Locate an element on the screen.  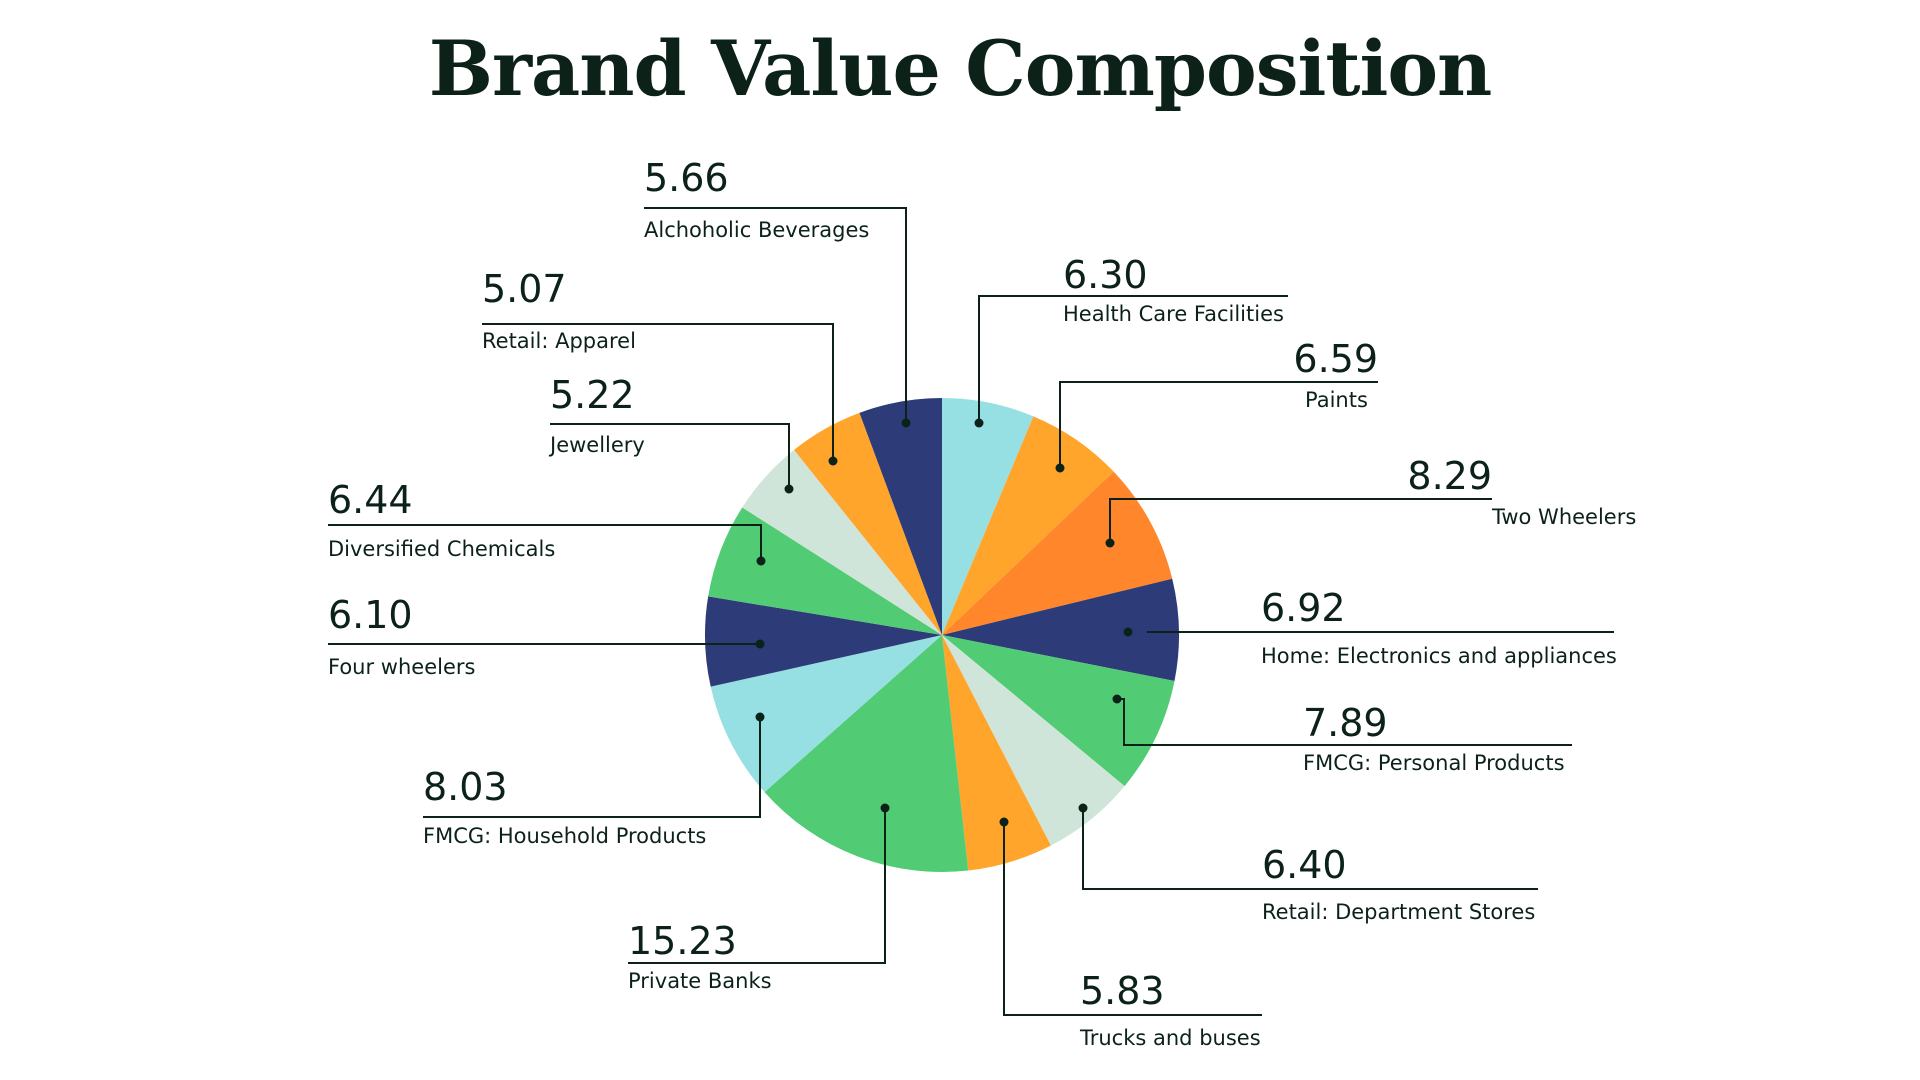
category-label-two-wheelers: Two Wheelers is located at coordinates (1563, 517).